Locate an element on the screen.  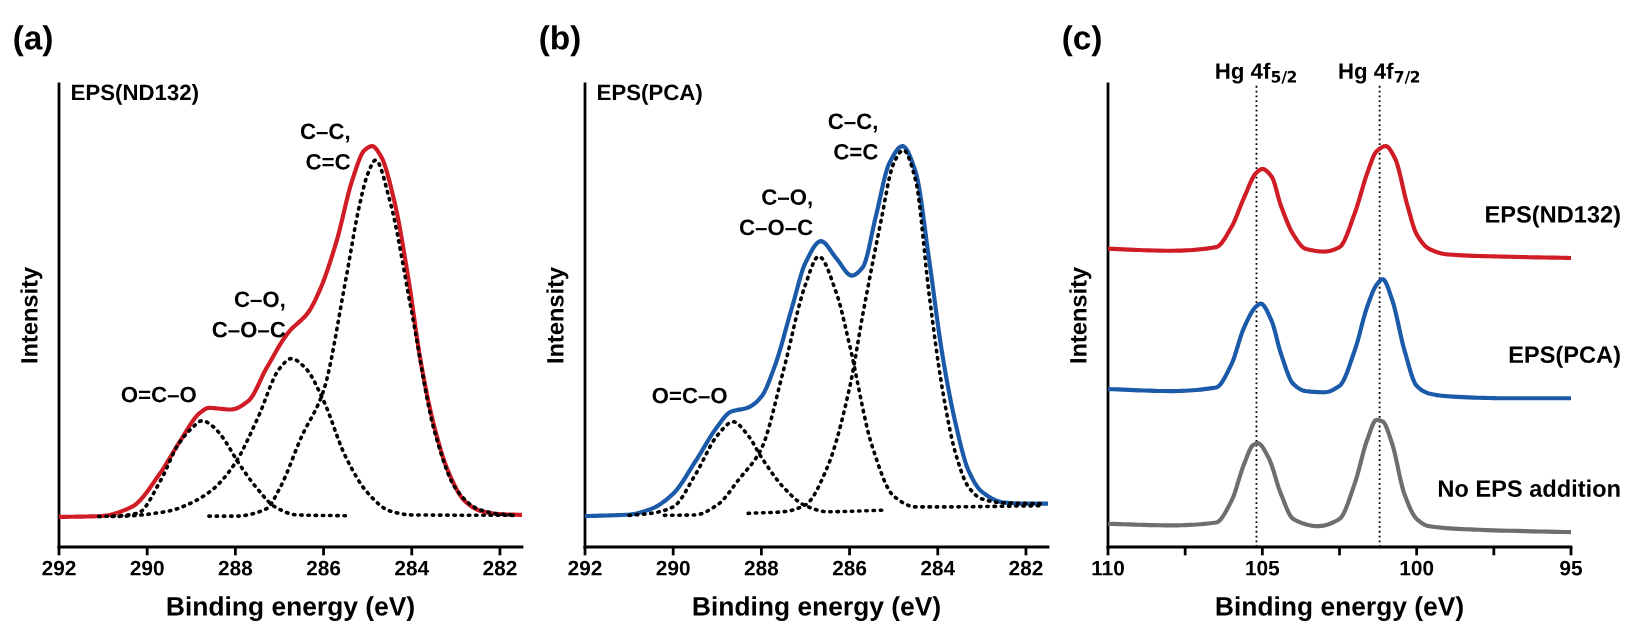
x-tick-label: 105 is located at coordinates (1263, 568).